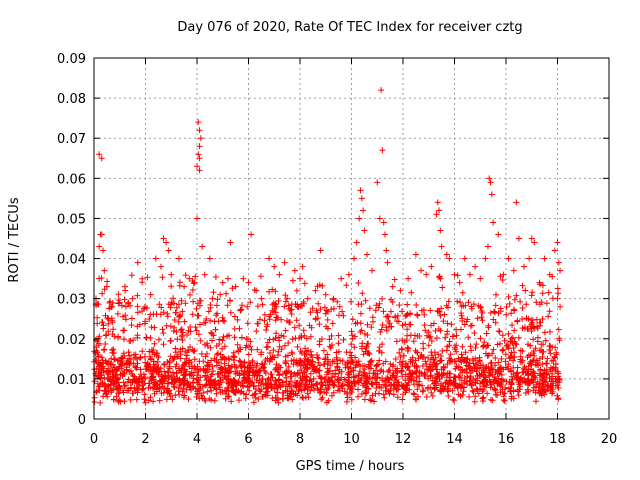  Describe the element at coordinates (71, 240) in the screenshot. I see `y-tick-labels: 0 0.01 0.02 0.03 0.04 0.05 0.06 0.07 0.08 0.09` at that location.